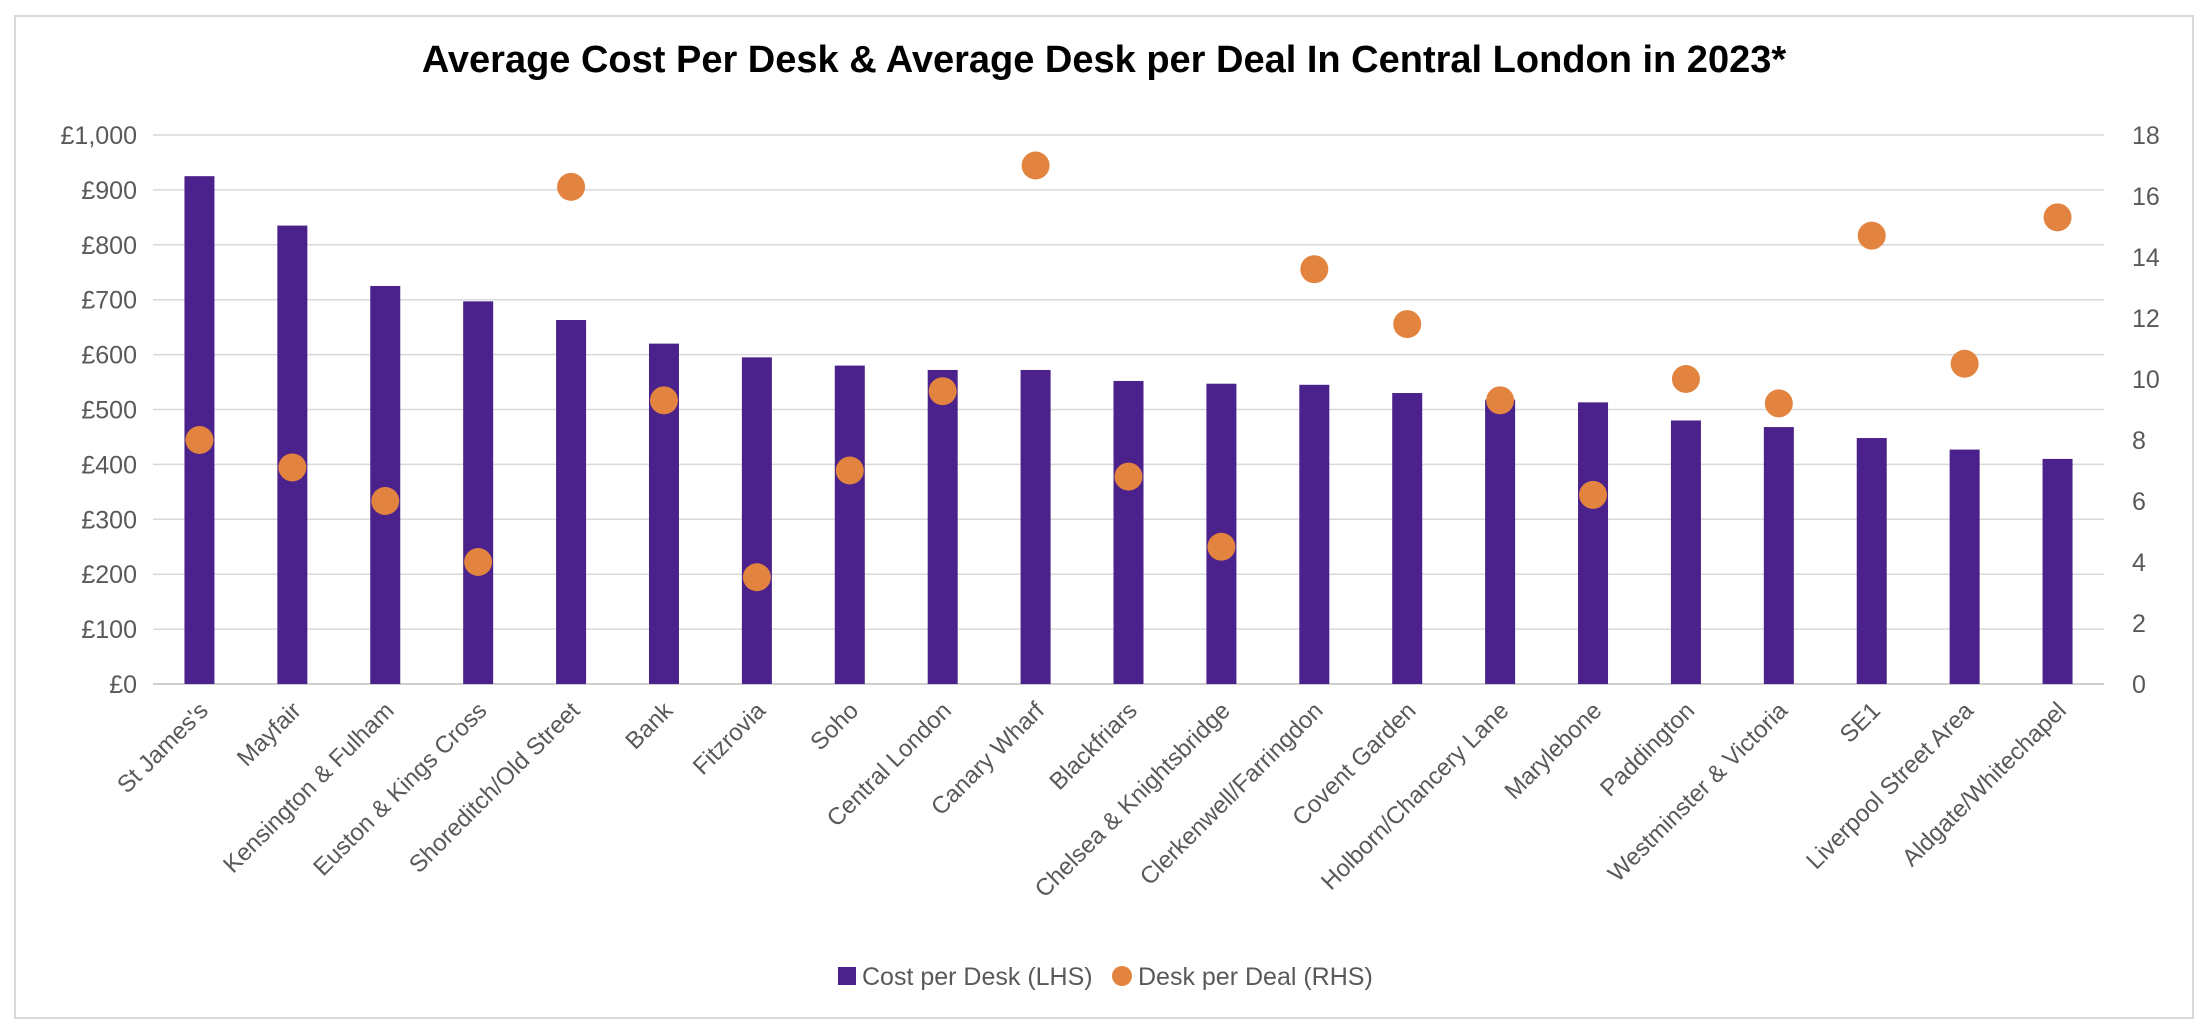 The image size is (2210, 1034). What do you see at coordinates (109, 630) in the screenshot?
I see `y-tick-label-100: £100` at bounding box center [109, 630].